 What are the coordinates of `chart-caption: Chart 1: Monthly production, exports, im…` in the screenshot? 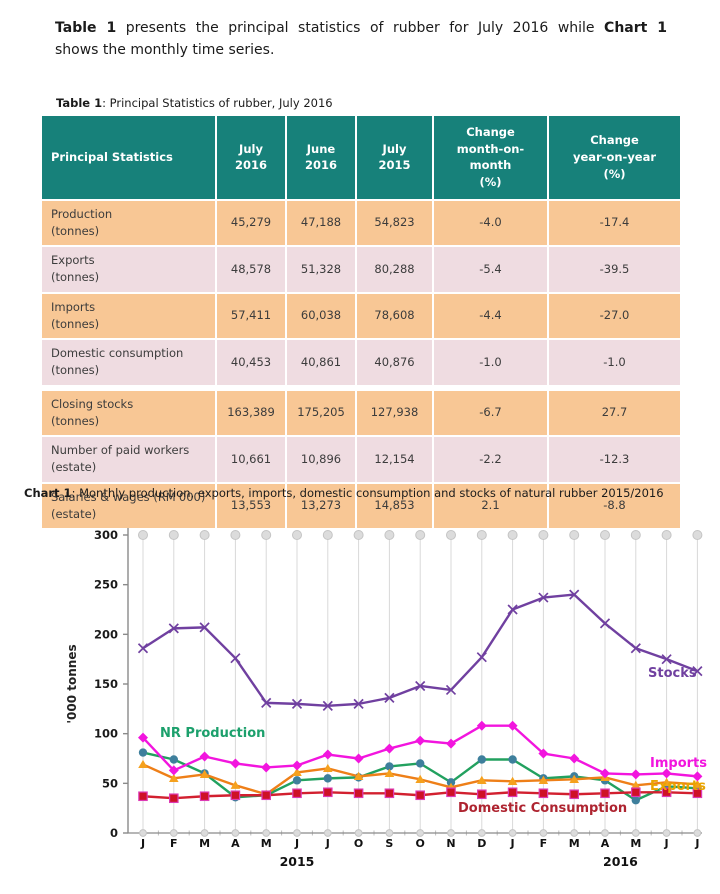 It's located at (371, 493).